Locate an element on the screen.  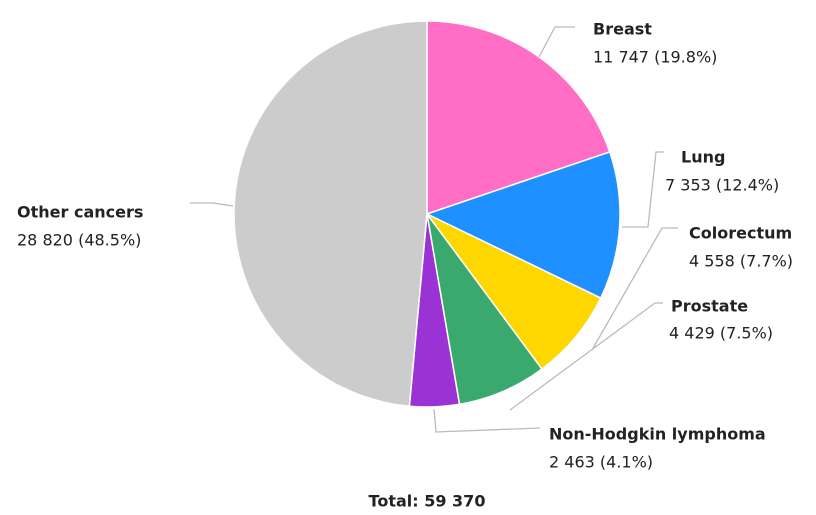
slice-value-label: 2 463 (4.1%) is located at coordinates (601, 462).